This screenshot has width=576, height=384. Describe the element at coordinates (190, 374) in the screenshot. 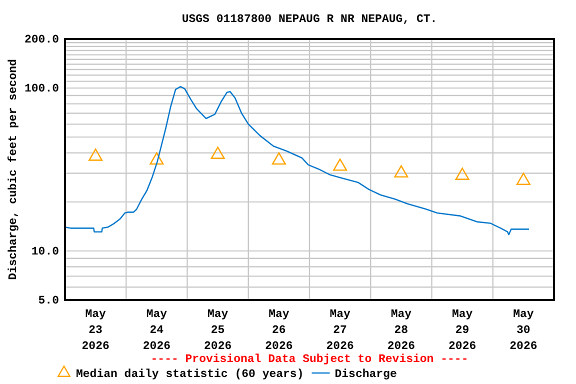

I see `legend-label: Median daily statistic (60 years)` at that location.